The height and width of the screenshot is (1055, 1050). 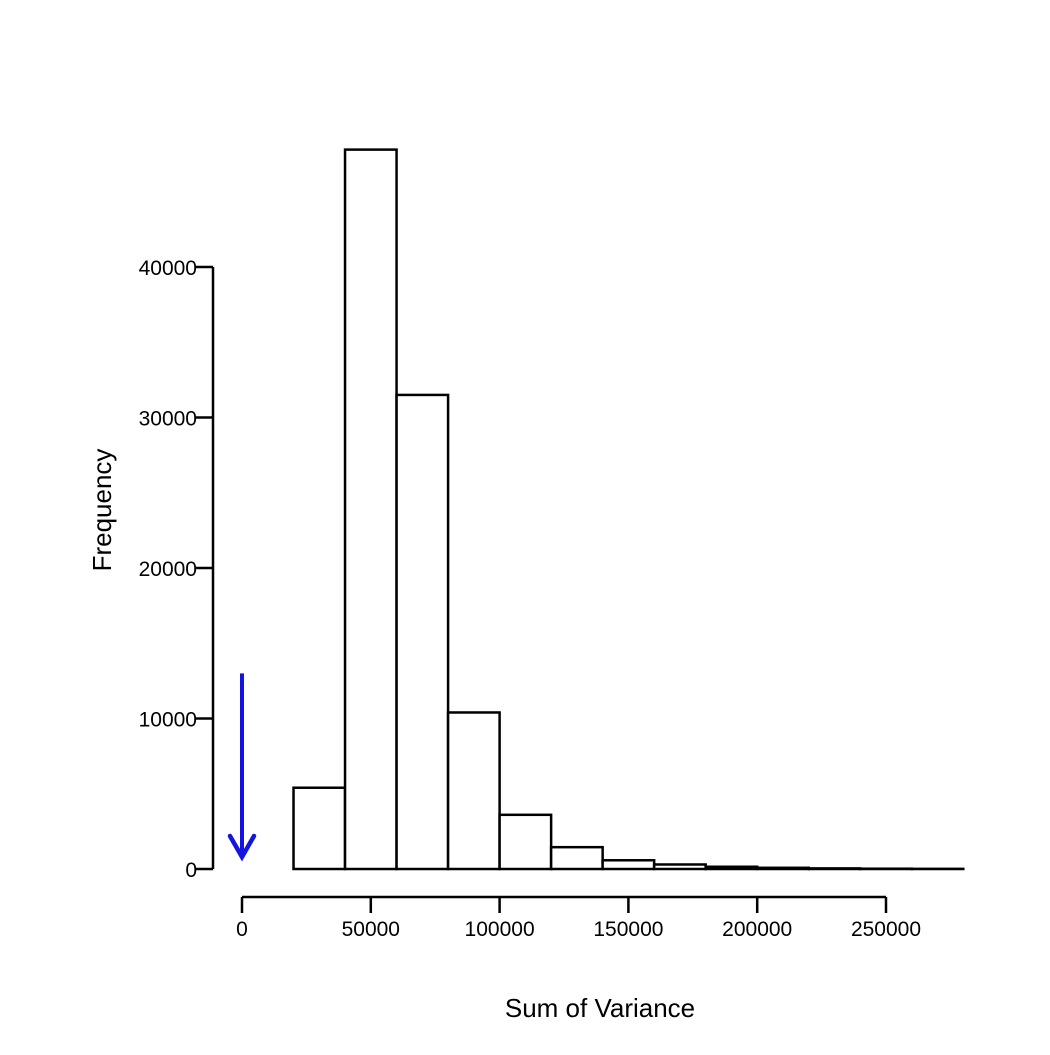 I want to click on x-axis-title: Sum of Variance, so click(x=600, y=1008).